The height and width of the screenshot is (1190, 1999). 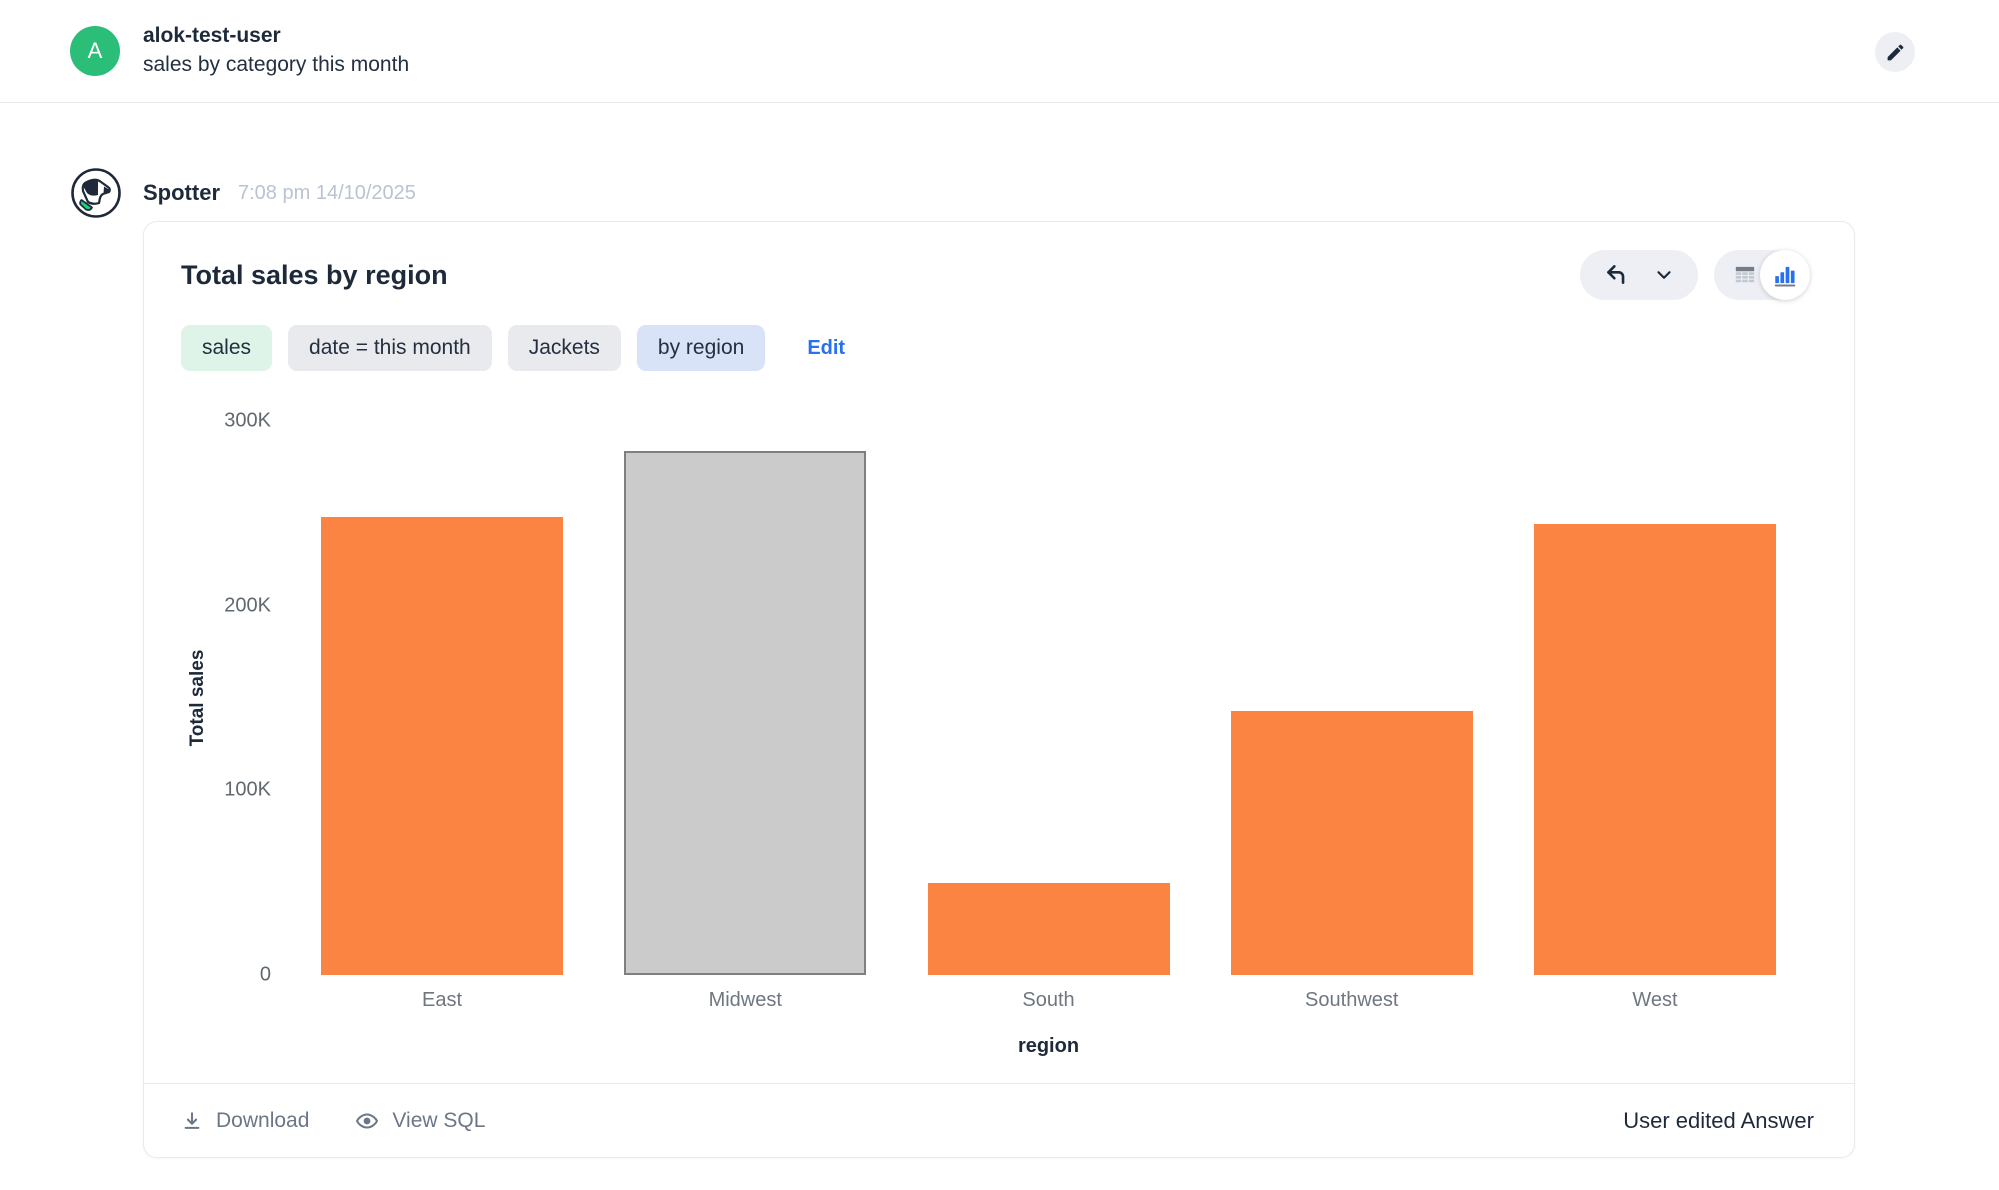 I want to click on x-tick-southwest: Southwest, so click(x=1352, y=1000).